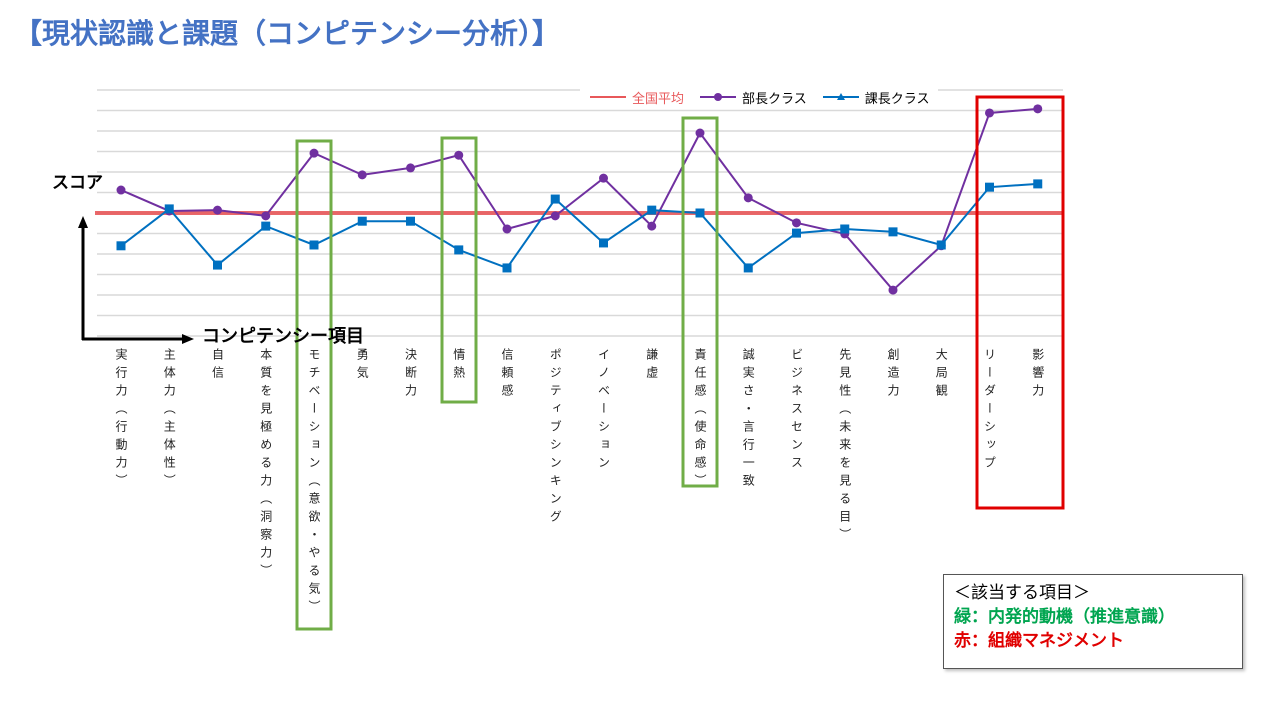 This screenshot has width=1280, height=720. I want to click on chart-legend: 全国平均 部長クラス 課長クラス, so click(759, 97).